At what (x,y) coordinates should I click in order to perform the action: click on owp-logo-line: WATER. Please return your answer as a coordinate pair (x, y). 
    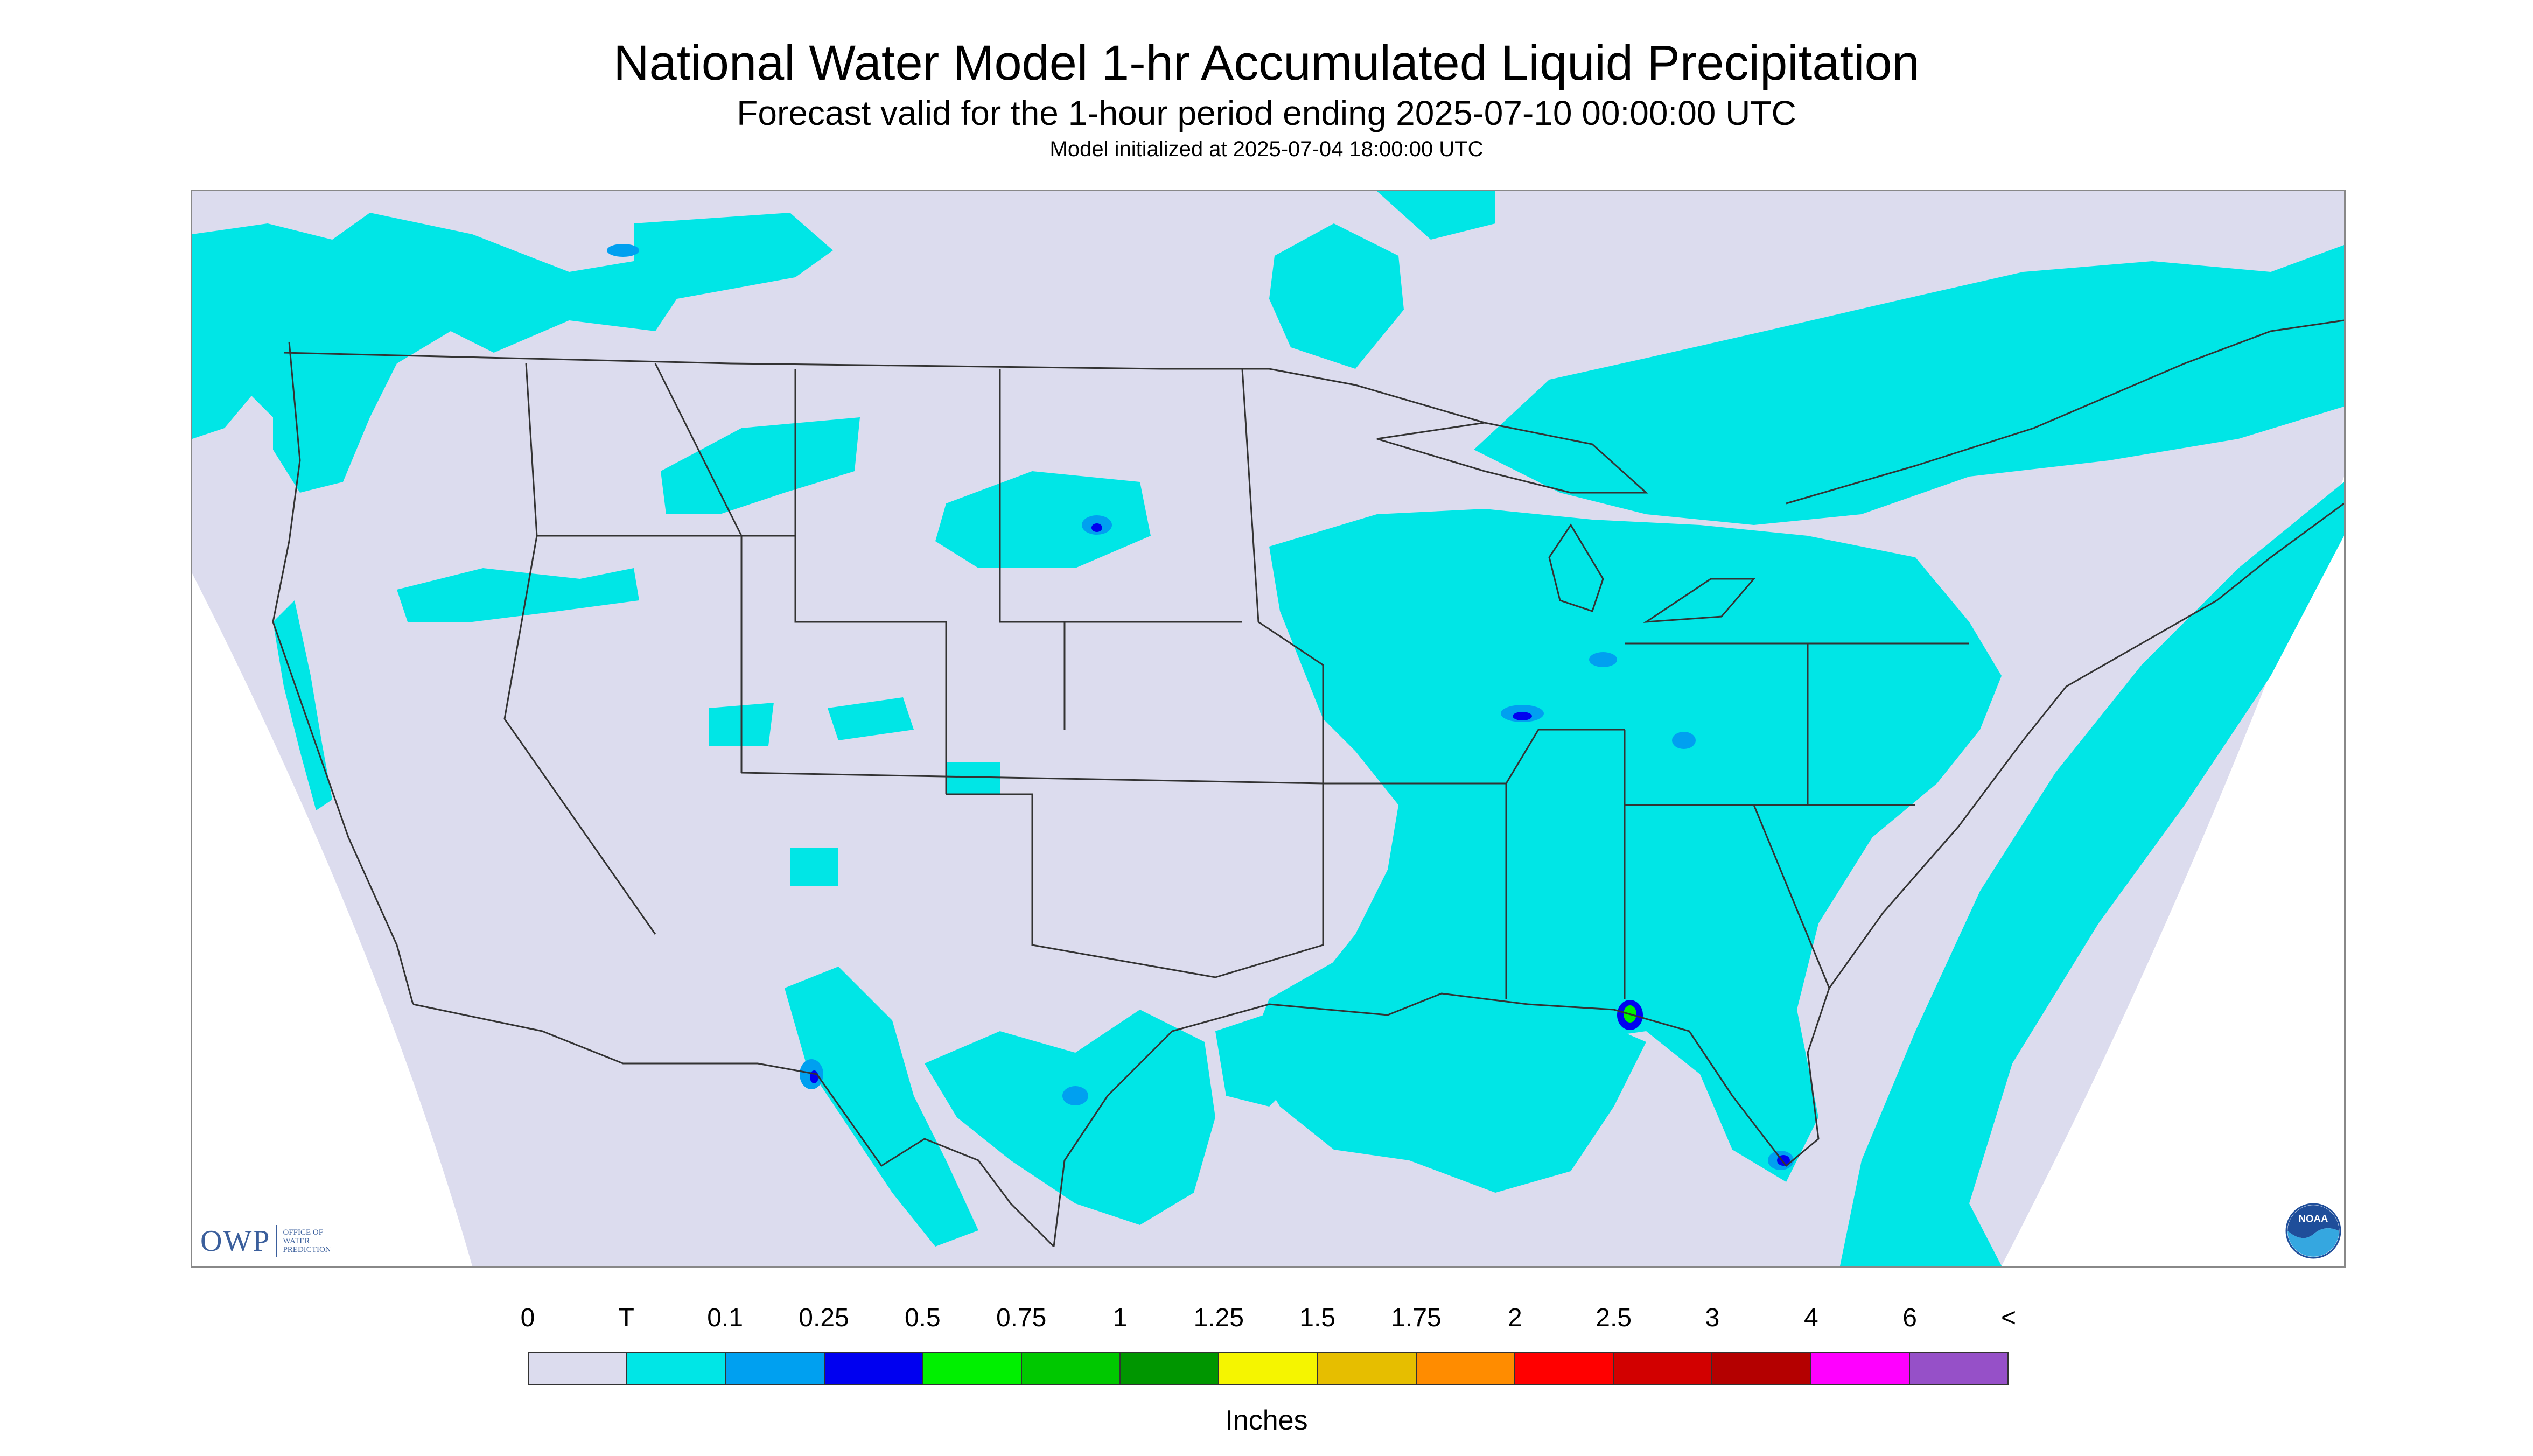
    Looking at the image, I should click on (296, 1241).